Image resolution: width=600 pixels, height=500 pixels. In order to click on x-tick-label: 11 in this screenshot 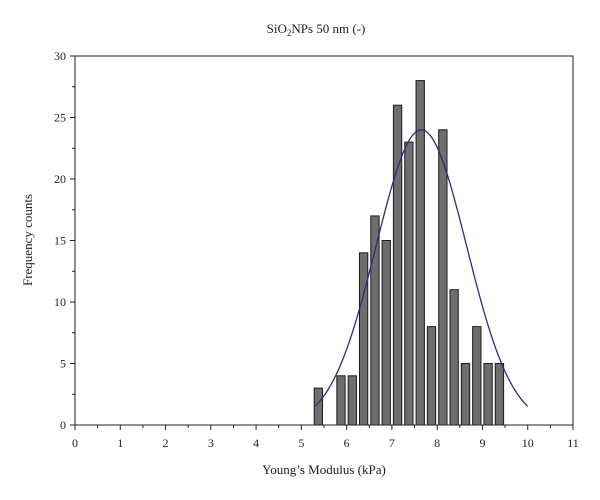, I will do `click(573, 443)`.